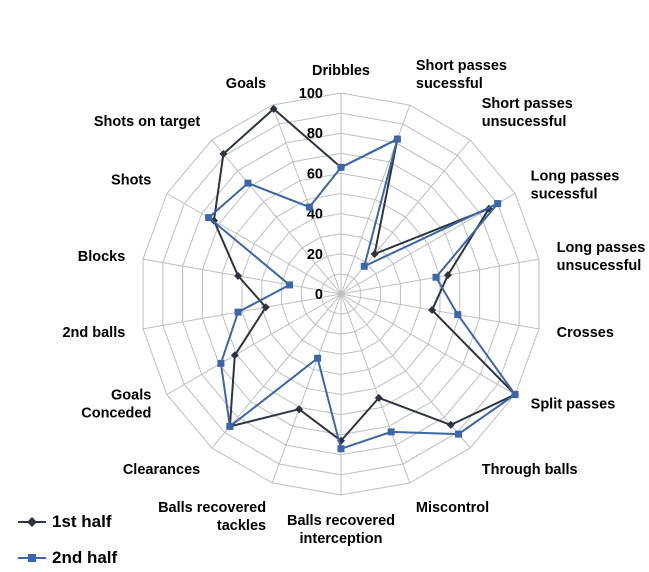 Image resolution: width=649 pixels, height=572 pixels. I want to click on category-label: Short passes sucessful, so click(461, 75).